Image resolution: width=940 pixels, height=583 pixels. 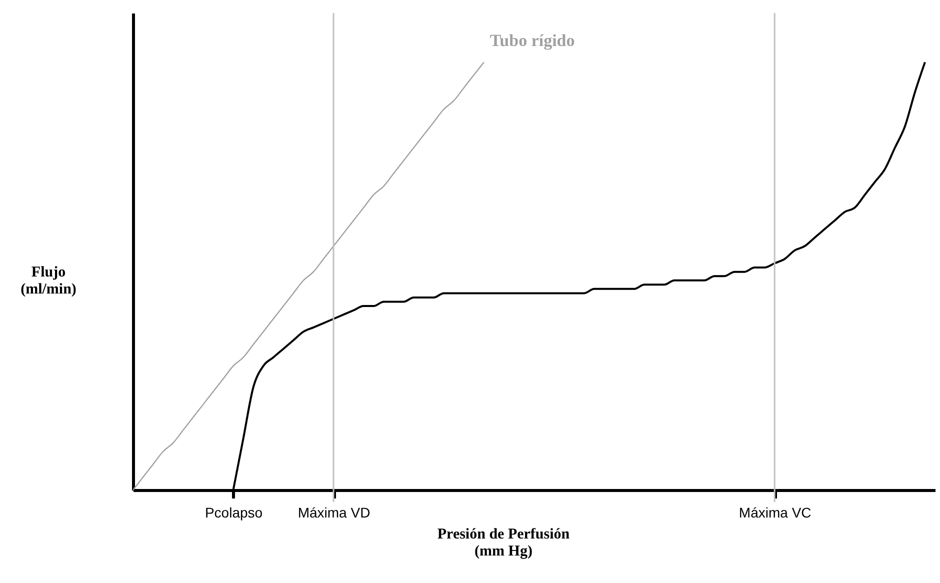 I want to click on x-axis-title: Presión de Perfusión (mm Hg), so click(x=503, y=543).